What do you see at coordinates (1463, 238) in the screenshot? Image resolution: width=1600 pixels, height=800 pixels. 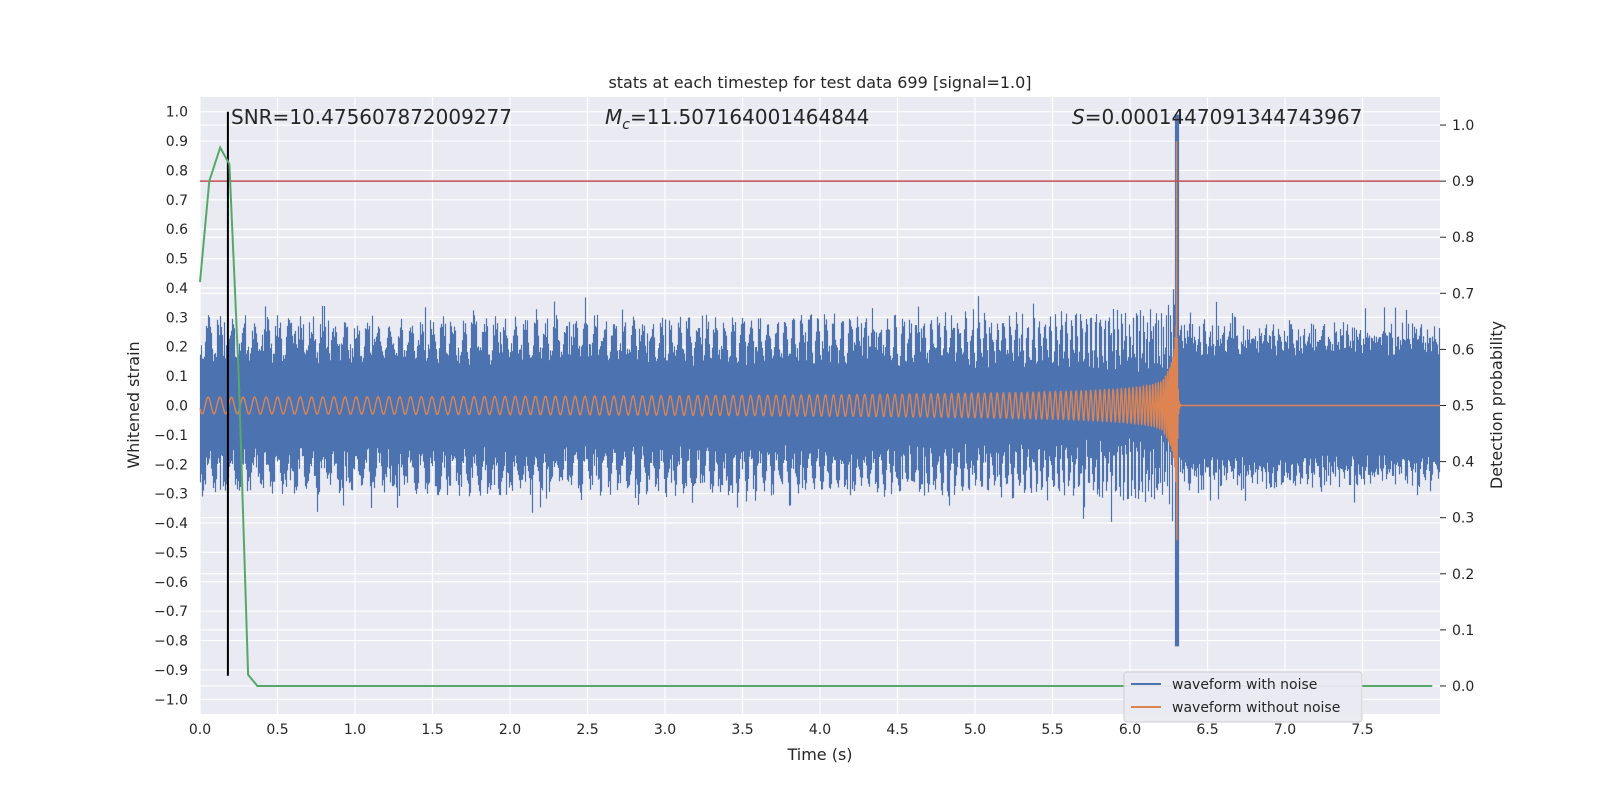 I see `right-y-tick-label: 0.8` at bounding box center [1463, 238].